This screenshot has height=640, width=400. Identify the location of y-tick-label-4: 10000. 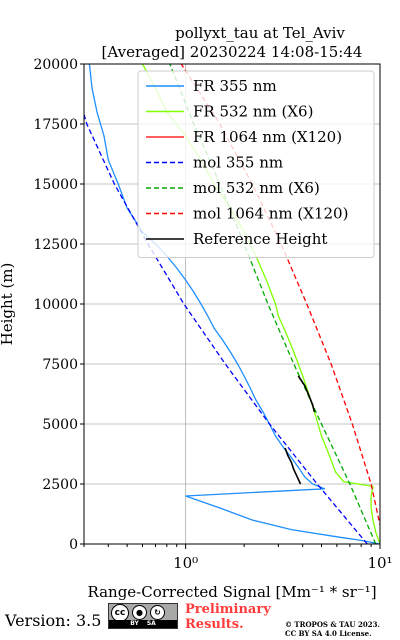
(55, 305).